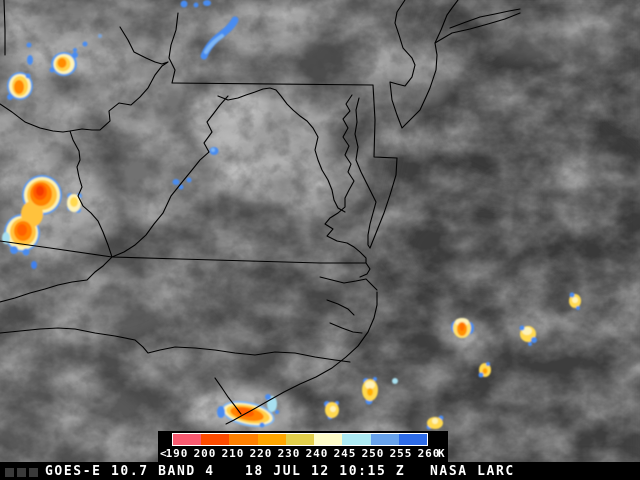 The width and height of the screenshot is (640, 480). Describe the element at coordinates (56, 279) in the screenshot. I see `border-tn` at that location.